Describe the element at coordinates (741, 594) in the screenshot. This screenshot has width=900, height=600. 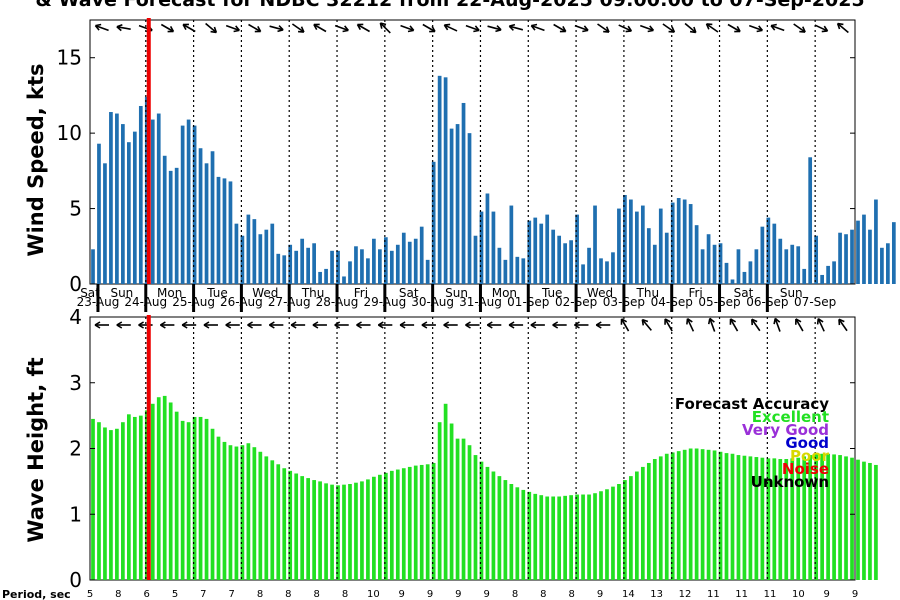
I see `period-value: 11` at that location.